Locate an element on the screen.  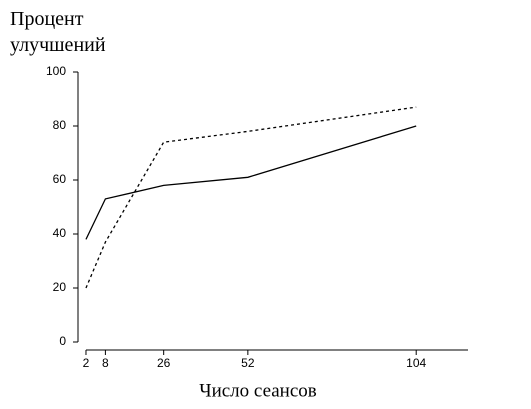
x-tick-label: 26 is located at coordinates (164, 363).